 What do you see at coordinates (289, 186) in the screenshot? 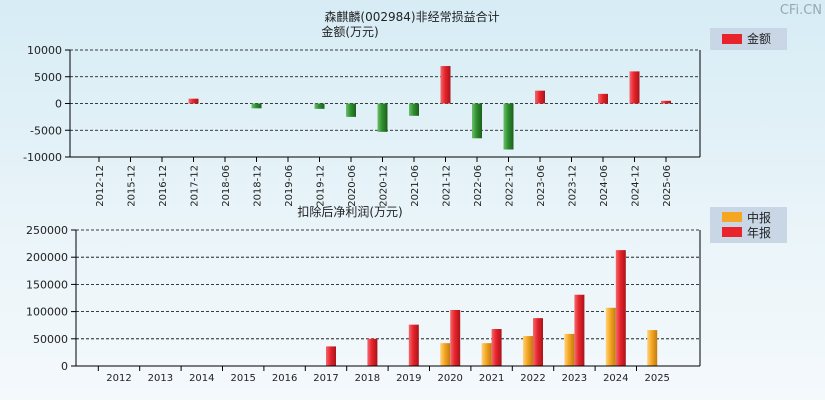
I see `x-tick-label: 2019-06` at bounding box center [289, 186].